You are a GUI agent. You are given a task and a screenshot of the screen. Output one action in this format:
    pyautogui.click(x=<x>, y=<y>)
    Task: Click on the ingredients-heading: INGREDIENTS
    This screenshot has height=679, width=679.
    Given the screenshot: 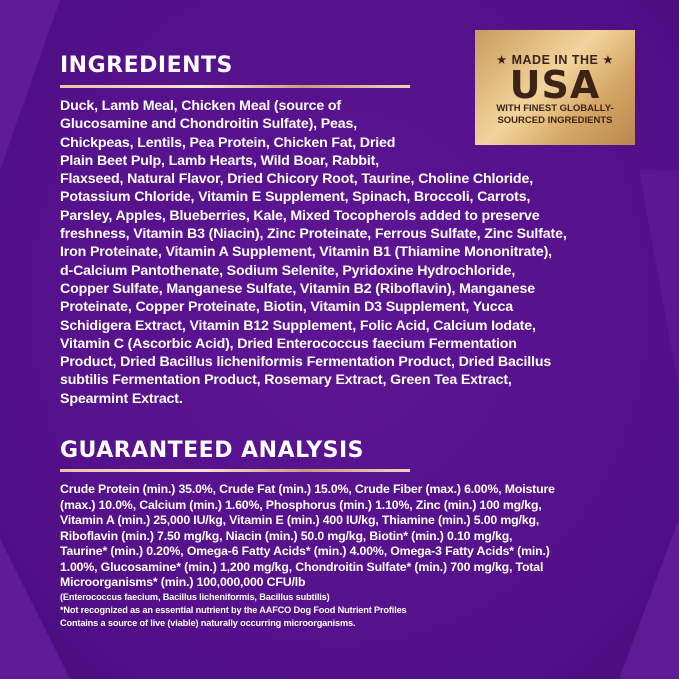 What is the action you would take?
    pyautogui.click(x=146, y=65)
    